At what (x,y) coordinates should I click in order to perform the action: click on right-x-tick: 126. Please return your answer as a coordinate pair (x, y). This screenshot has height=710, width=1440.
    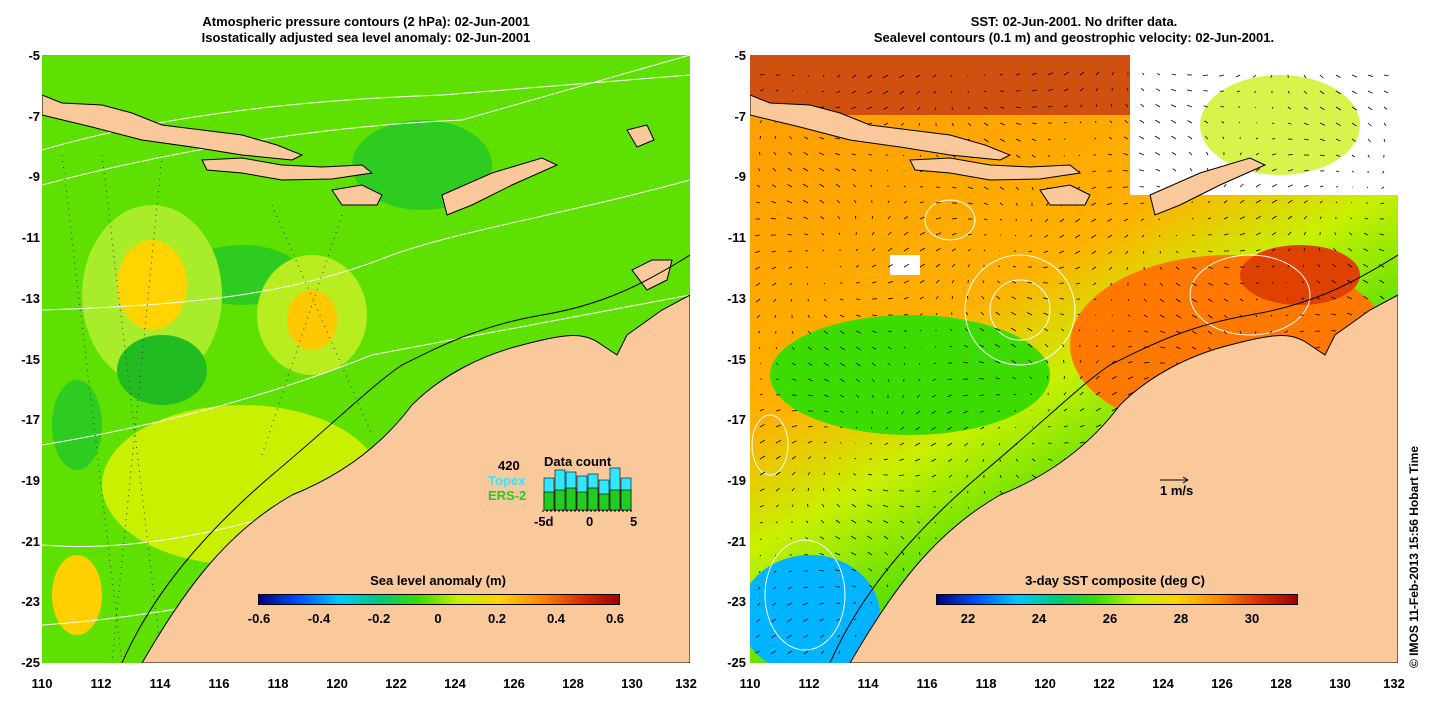
    Looking at the image, I should click on (1222, 683).